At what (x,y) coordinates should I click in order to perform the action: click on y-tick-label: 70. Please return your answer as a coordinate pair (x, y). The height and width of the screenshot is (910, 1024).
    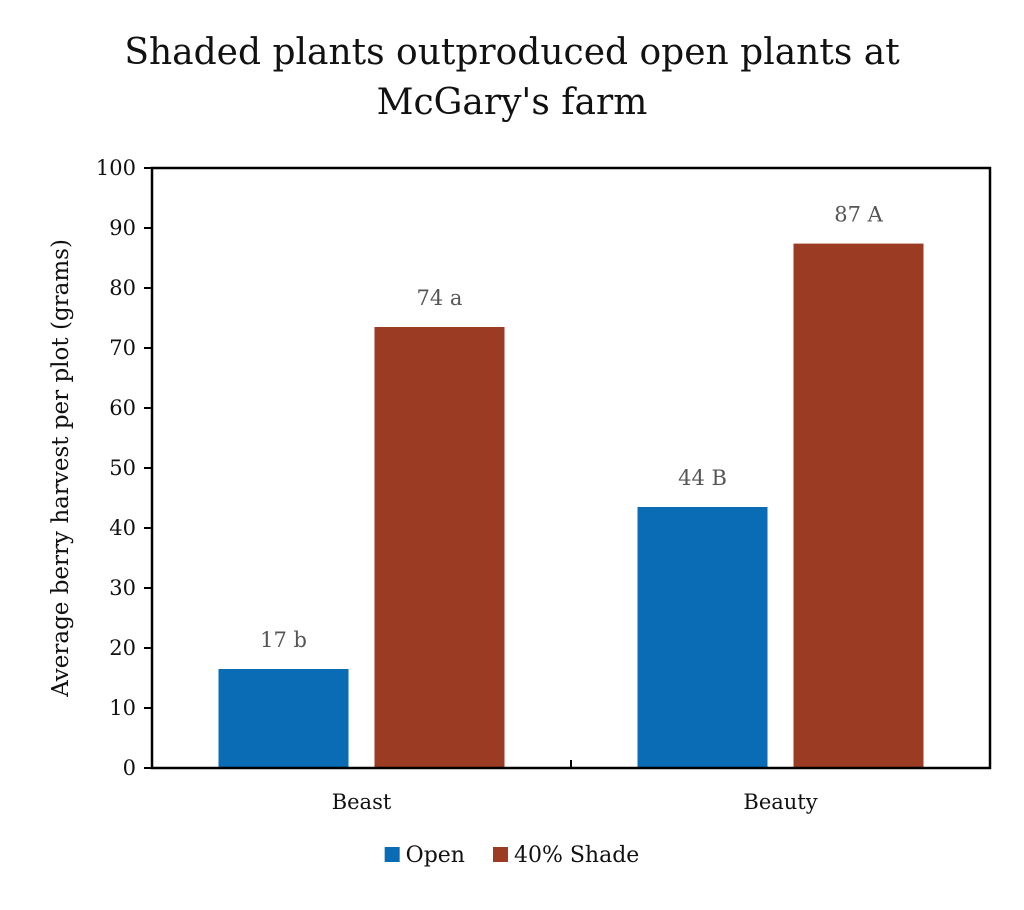
    Looking at the image, I should click on (122, 348).